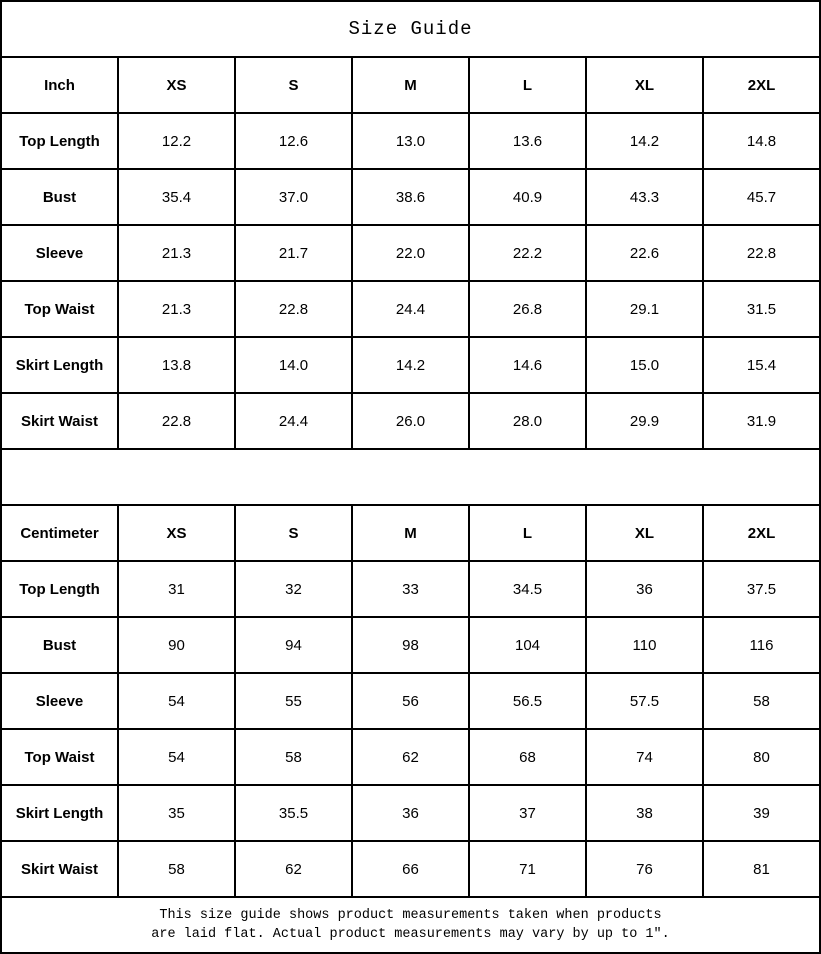  Describe the element at coordinates (293, 813) in the screenshot. I see `size-value-cell: 35.5` at that location.